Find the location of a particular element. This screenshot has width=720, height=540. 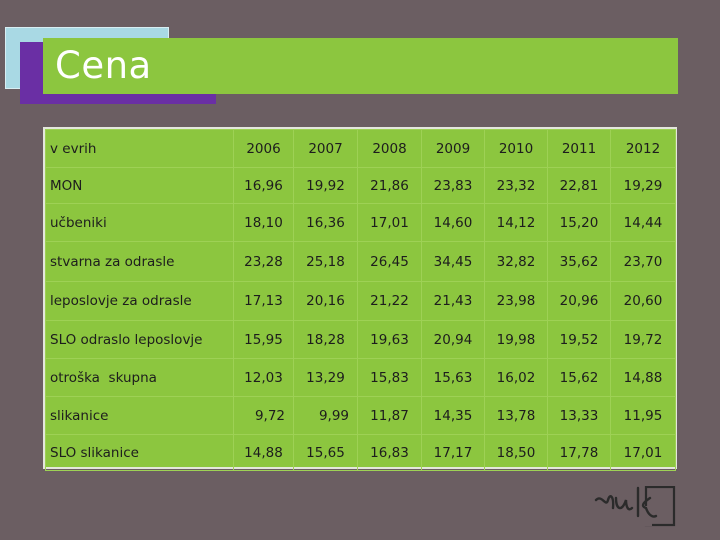

year-header: 2006 is located at coordinates (263, 148).